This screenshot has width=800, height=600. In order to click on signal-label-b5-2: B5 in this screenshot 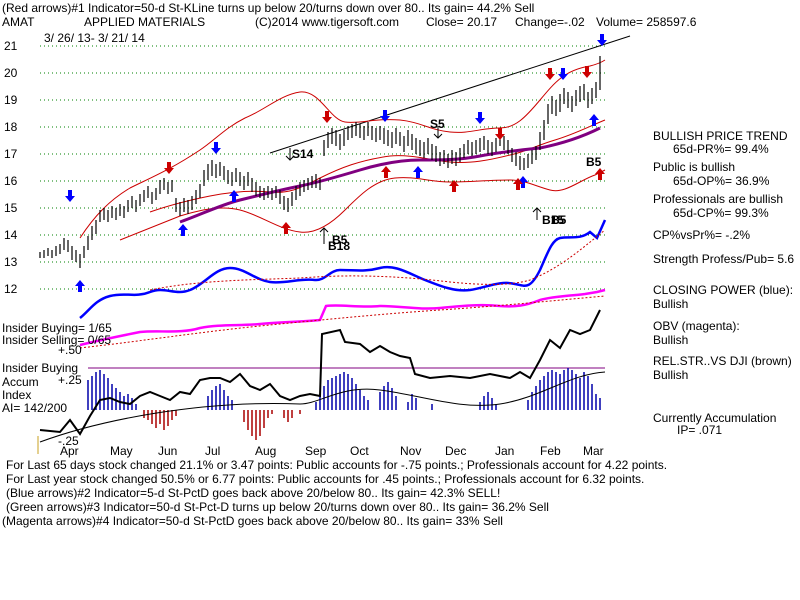, I will do `click(340, 240)`.